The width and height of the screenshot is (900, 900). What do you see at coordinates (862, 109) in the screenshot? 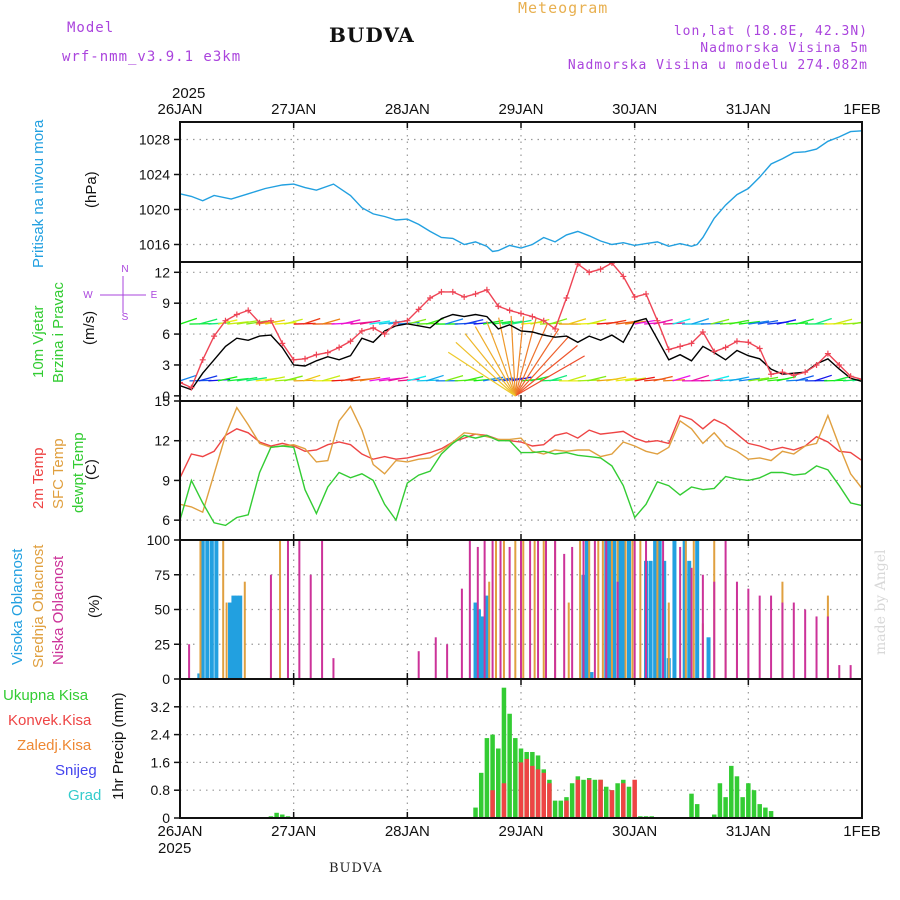
I see `x-tick-label-top: 1FEB` at bounding box center [862, 109].